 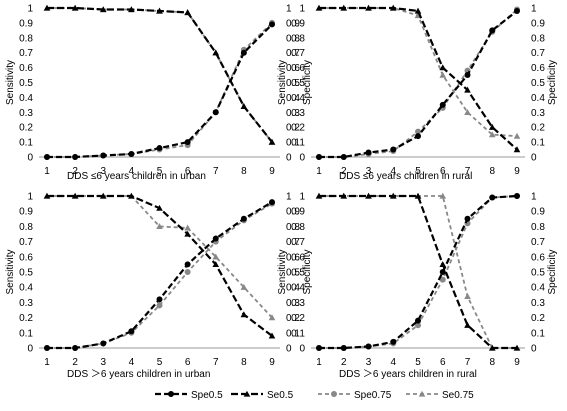 I want to click on legend-label: Spe0.5, so click(x=207, y=395).